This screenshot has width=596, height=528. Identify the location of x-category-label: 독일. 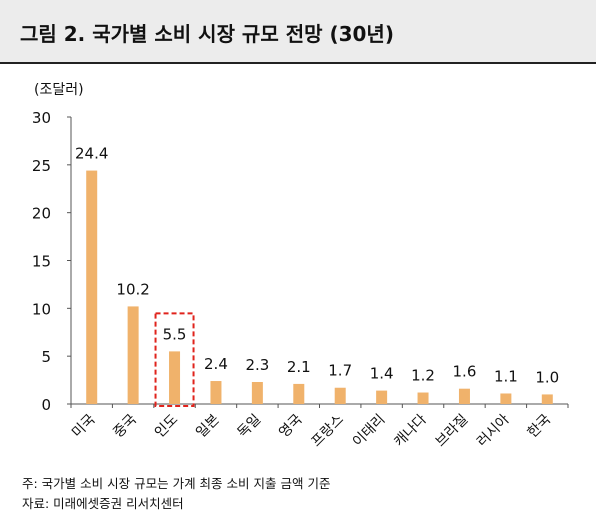
(250, 427).